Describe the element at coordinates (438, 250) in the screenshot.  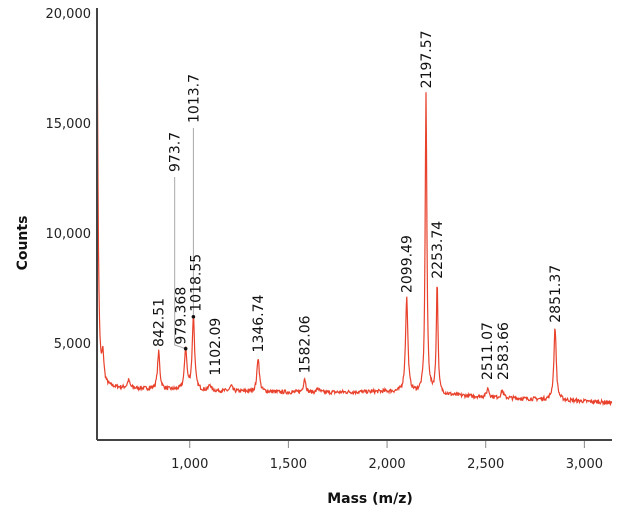
I see `peak-label: 2253.74` at that location.